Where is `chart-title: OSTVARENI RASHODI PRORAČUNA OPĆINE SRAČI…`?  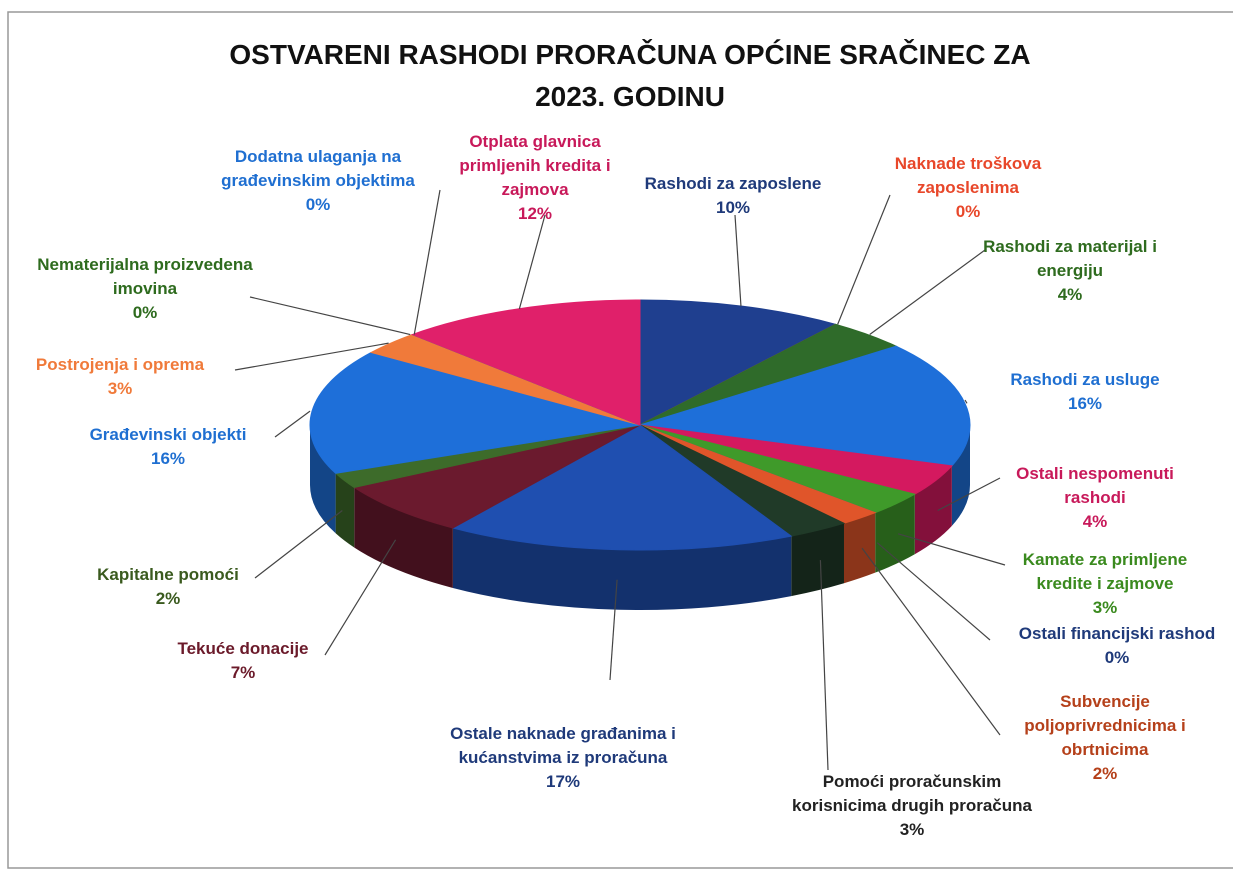
chart-title: OSTVARENI RASHODI PRORAČUNA OPĆINE SRAČI… is located at coordinates (630, 75).